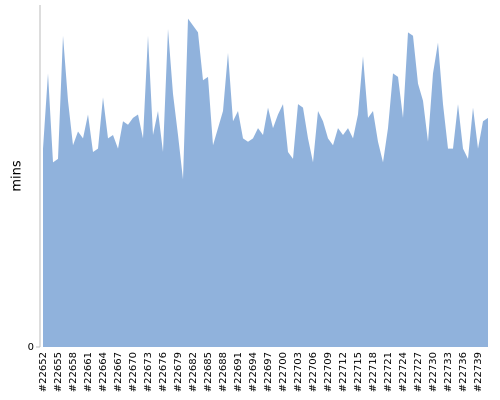 The image size is (500, 400). I want to click on x-tick-label: #22736, so click(463, 372).